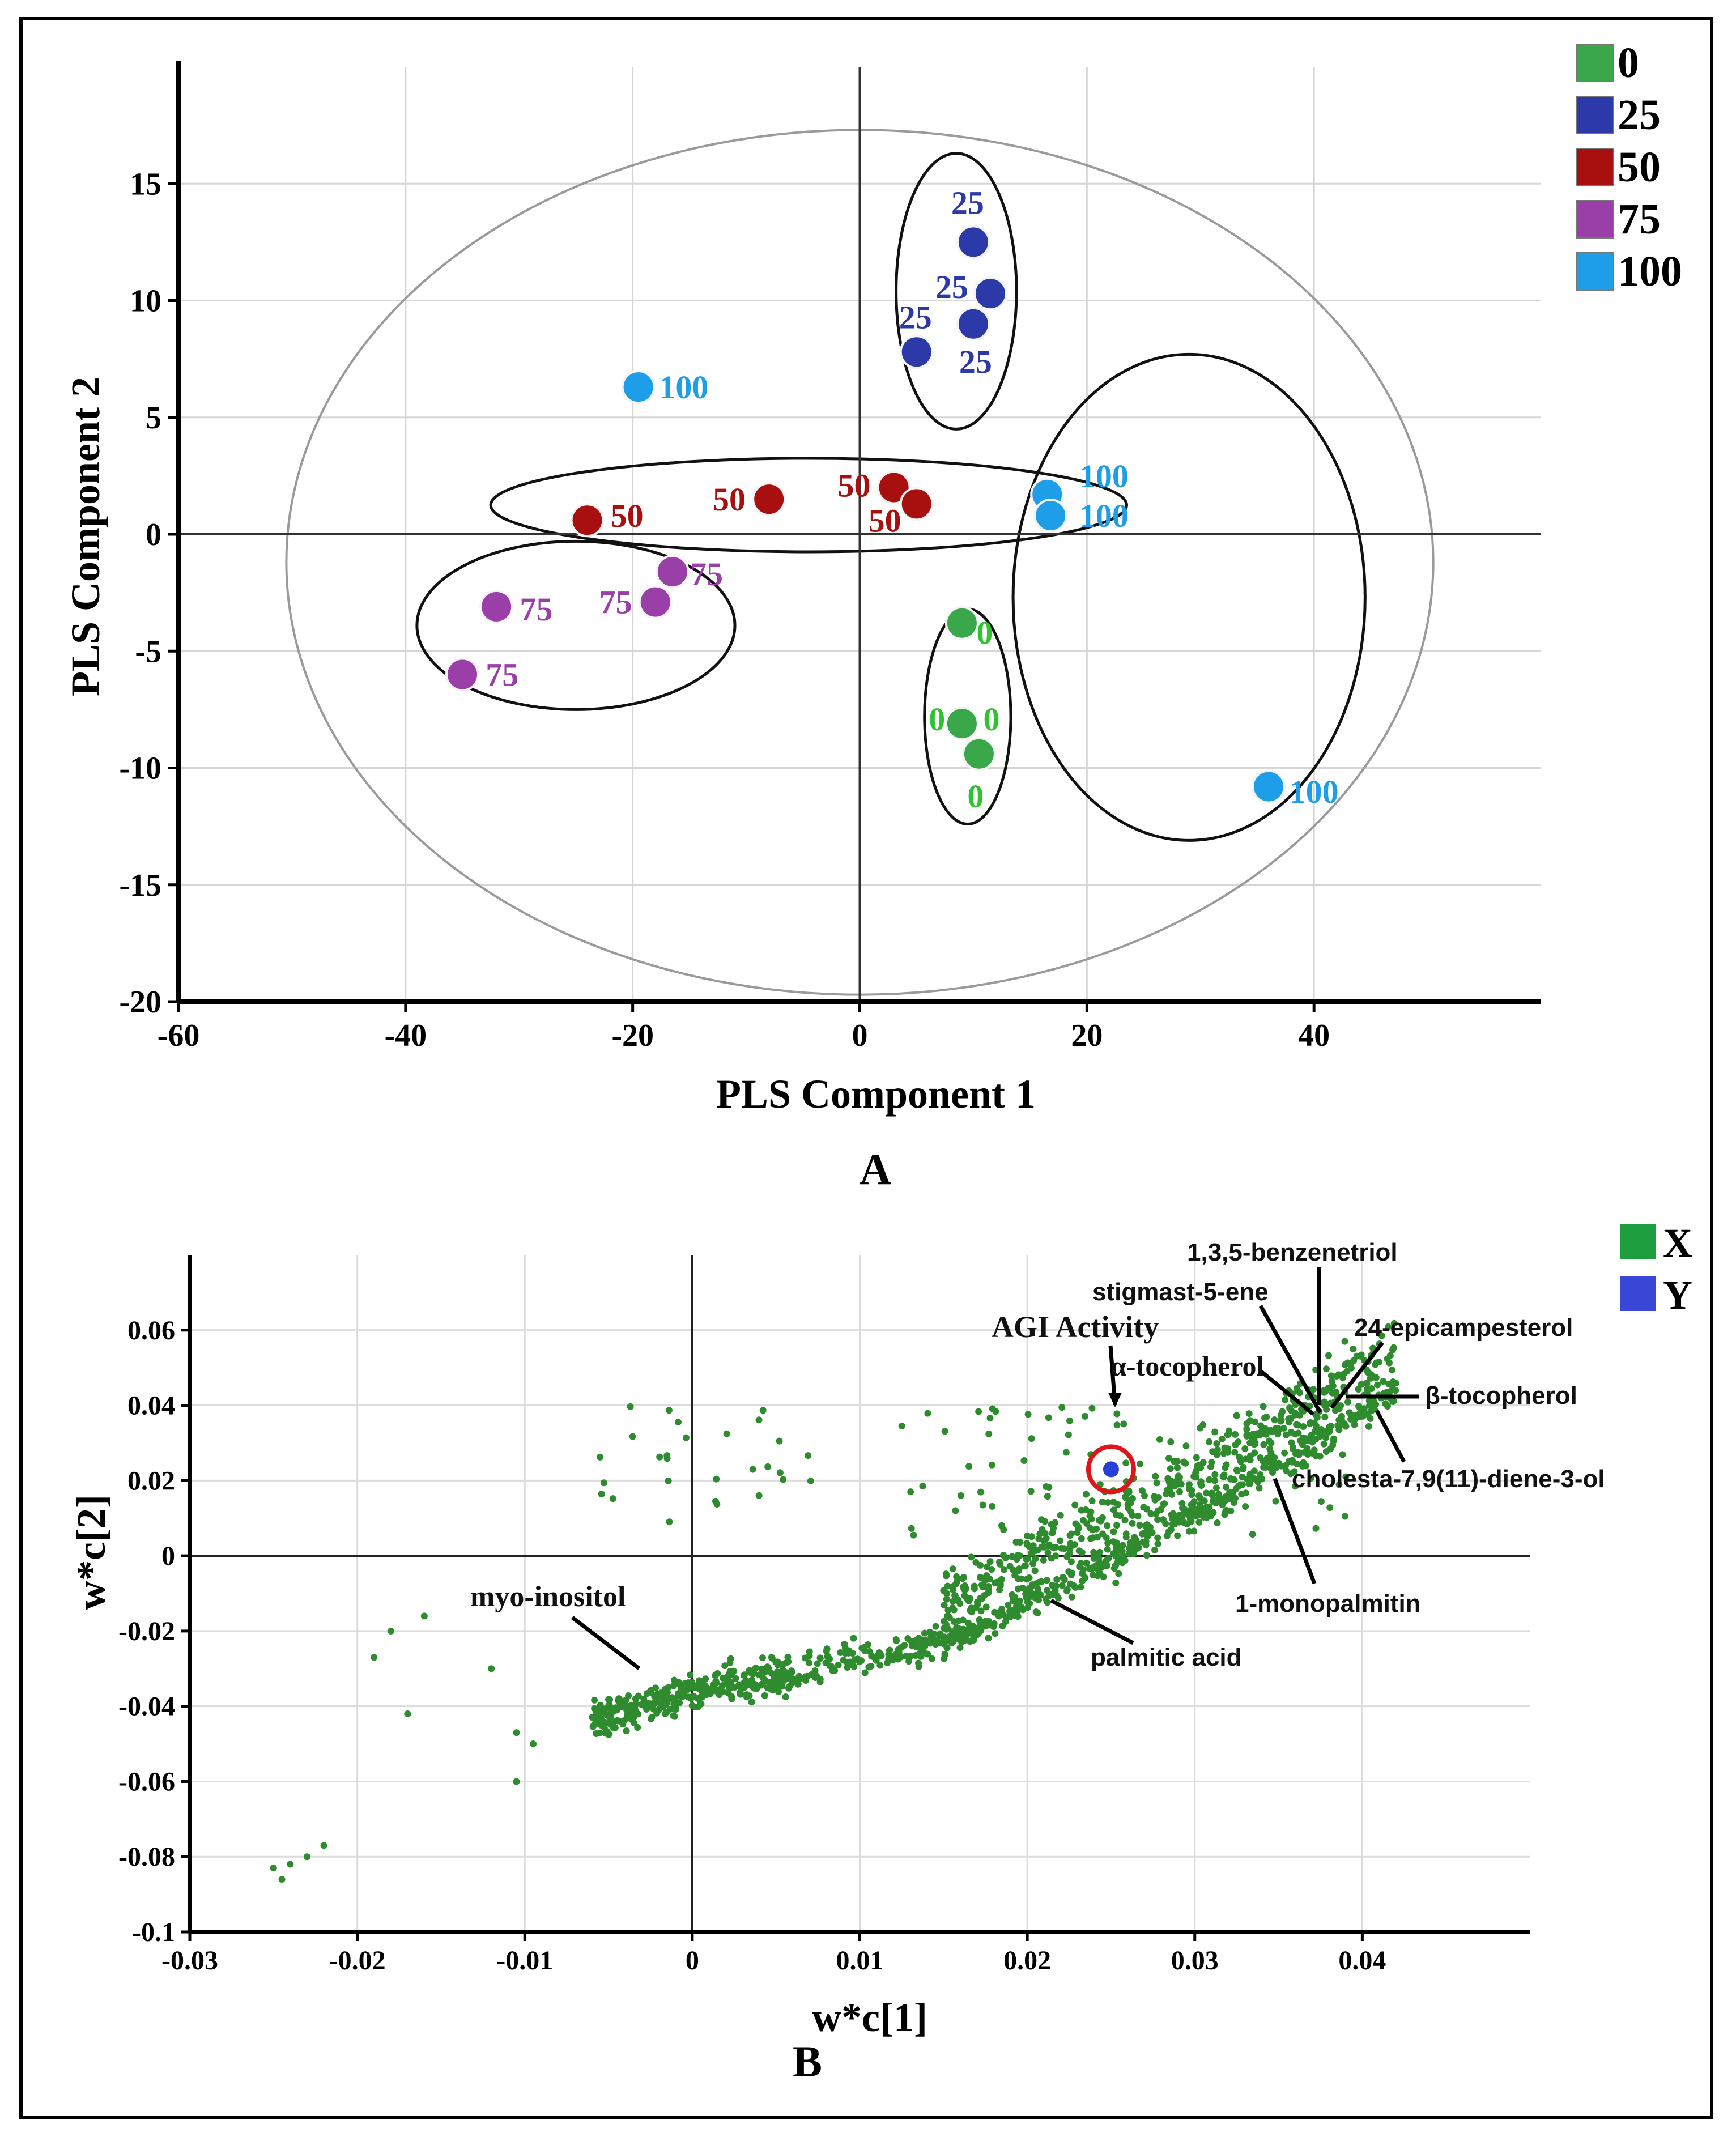  I want to click on legend-label-75: 75, so click(1640, 219).